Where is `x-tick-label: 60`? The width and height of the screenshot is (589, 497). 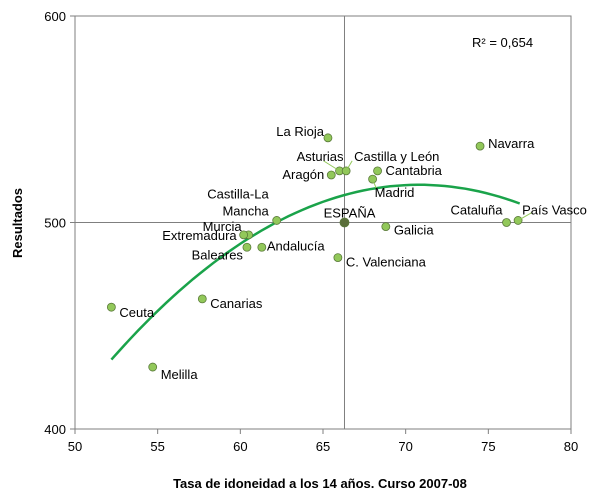 x-tick-label: 60 is located at coordinates (240, 446).